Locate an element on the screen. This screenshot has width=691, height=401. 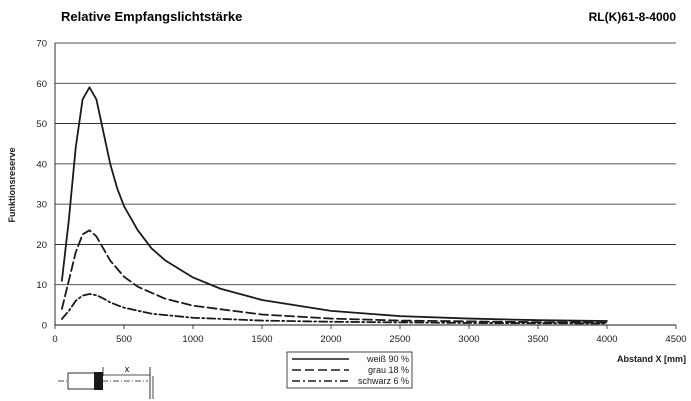
x-tick-label: 2000 is located at coordinates (330, 339).